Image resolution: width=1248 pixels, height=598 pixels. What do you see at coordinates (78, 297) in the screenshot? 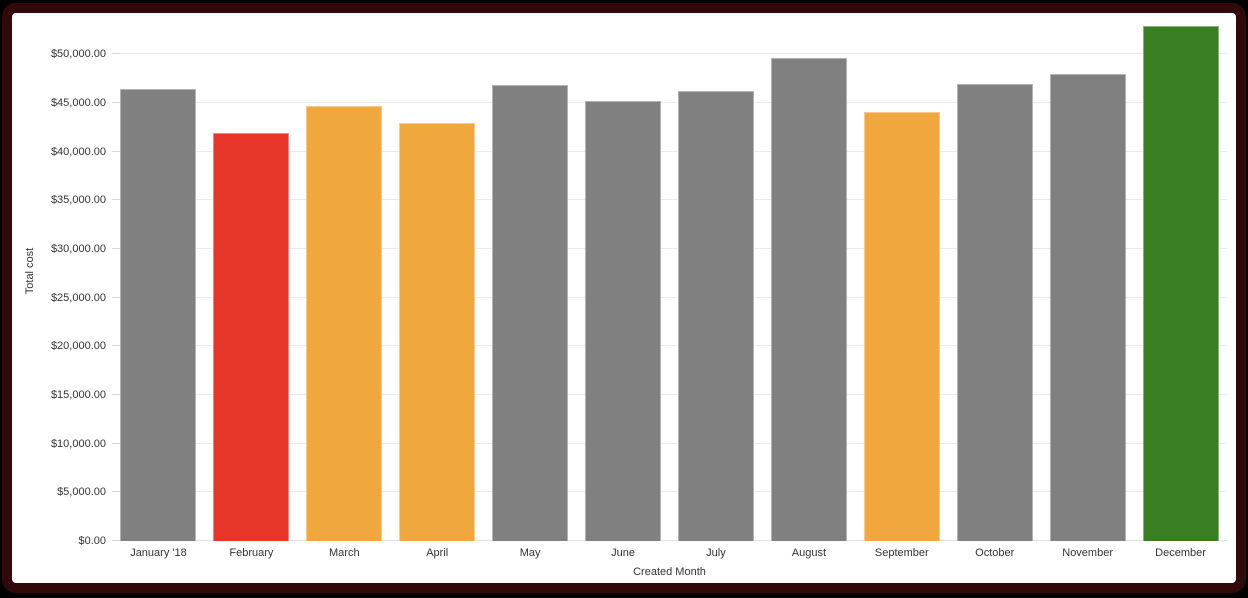
I see `y-axis-tick-label: $25,000.00` at bounding box center [78, 297].